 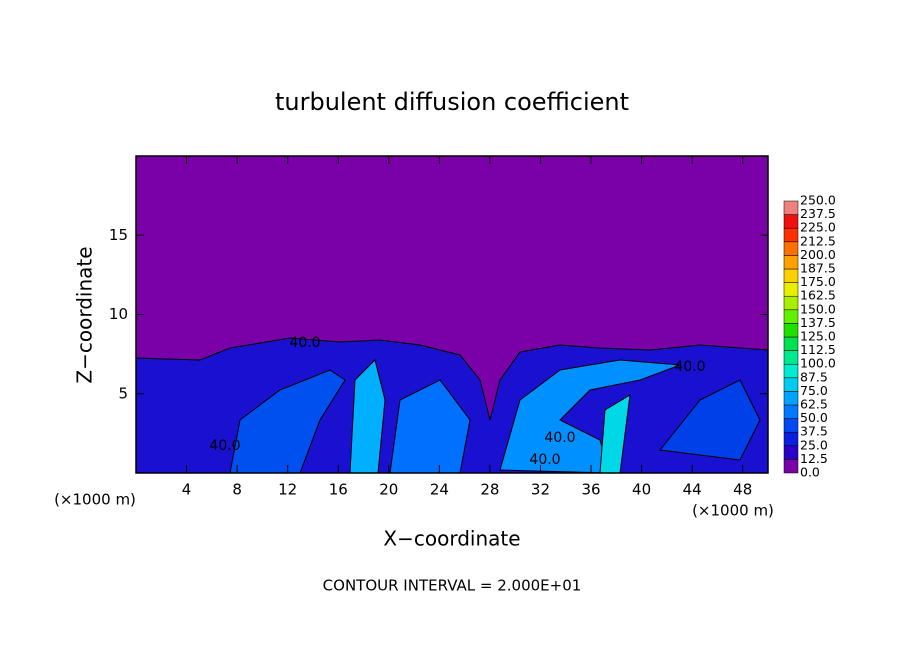 I want to click on chart-title: turbulent diffusion coefficient, so click(x=452, y=102).